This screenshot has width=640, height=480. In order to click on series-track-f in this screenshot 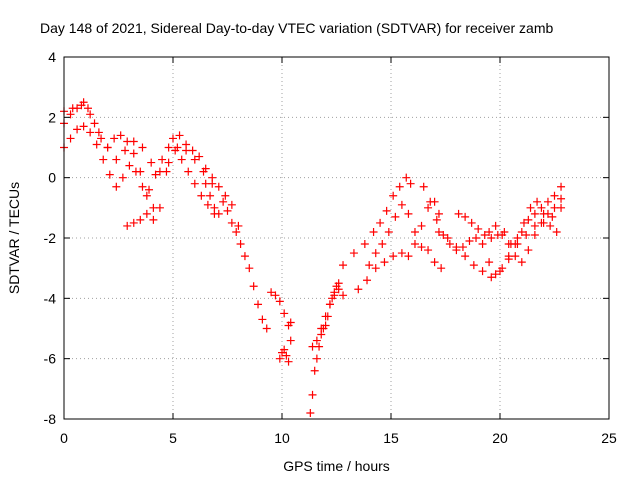, I will do `click(283, 310)`.